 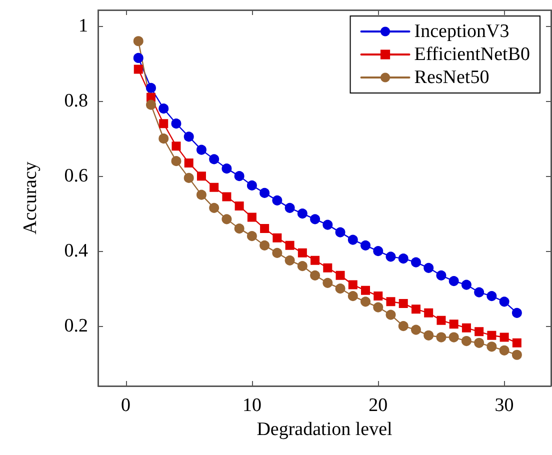 I want to click on y-tick-label: 0.2, so click(x=76, y=326).